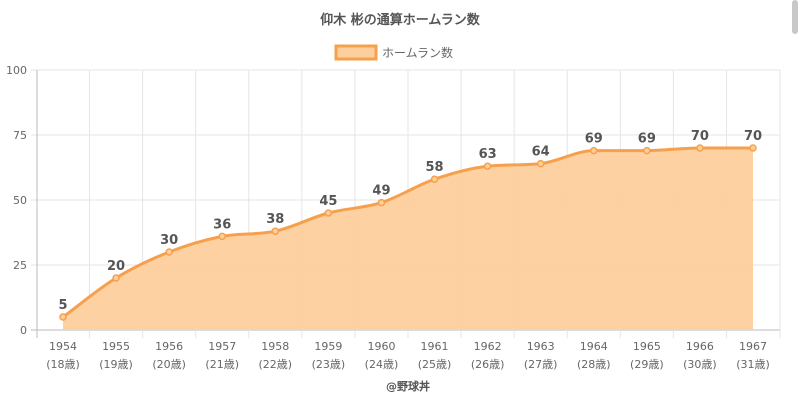  Describe the element at coordinates (753, 364) in the screenshot. I see `x-tick-sublabel: (31歳)` at that location.